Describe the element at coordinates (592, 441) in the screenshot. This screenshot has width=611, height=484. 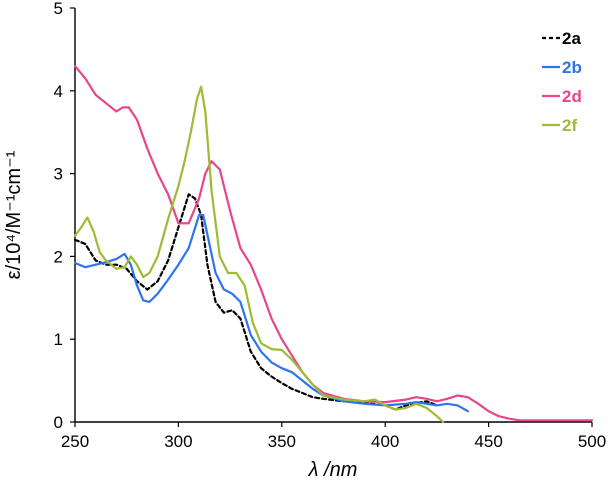
I see `x-tick-label: 500` at that location.